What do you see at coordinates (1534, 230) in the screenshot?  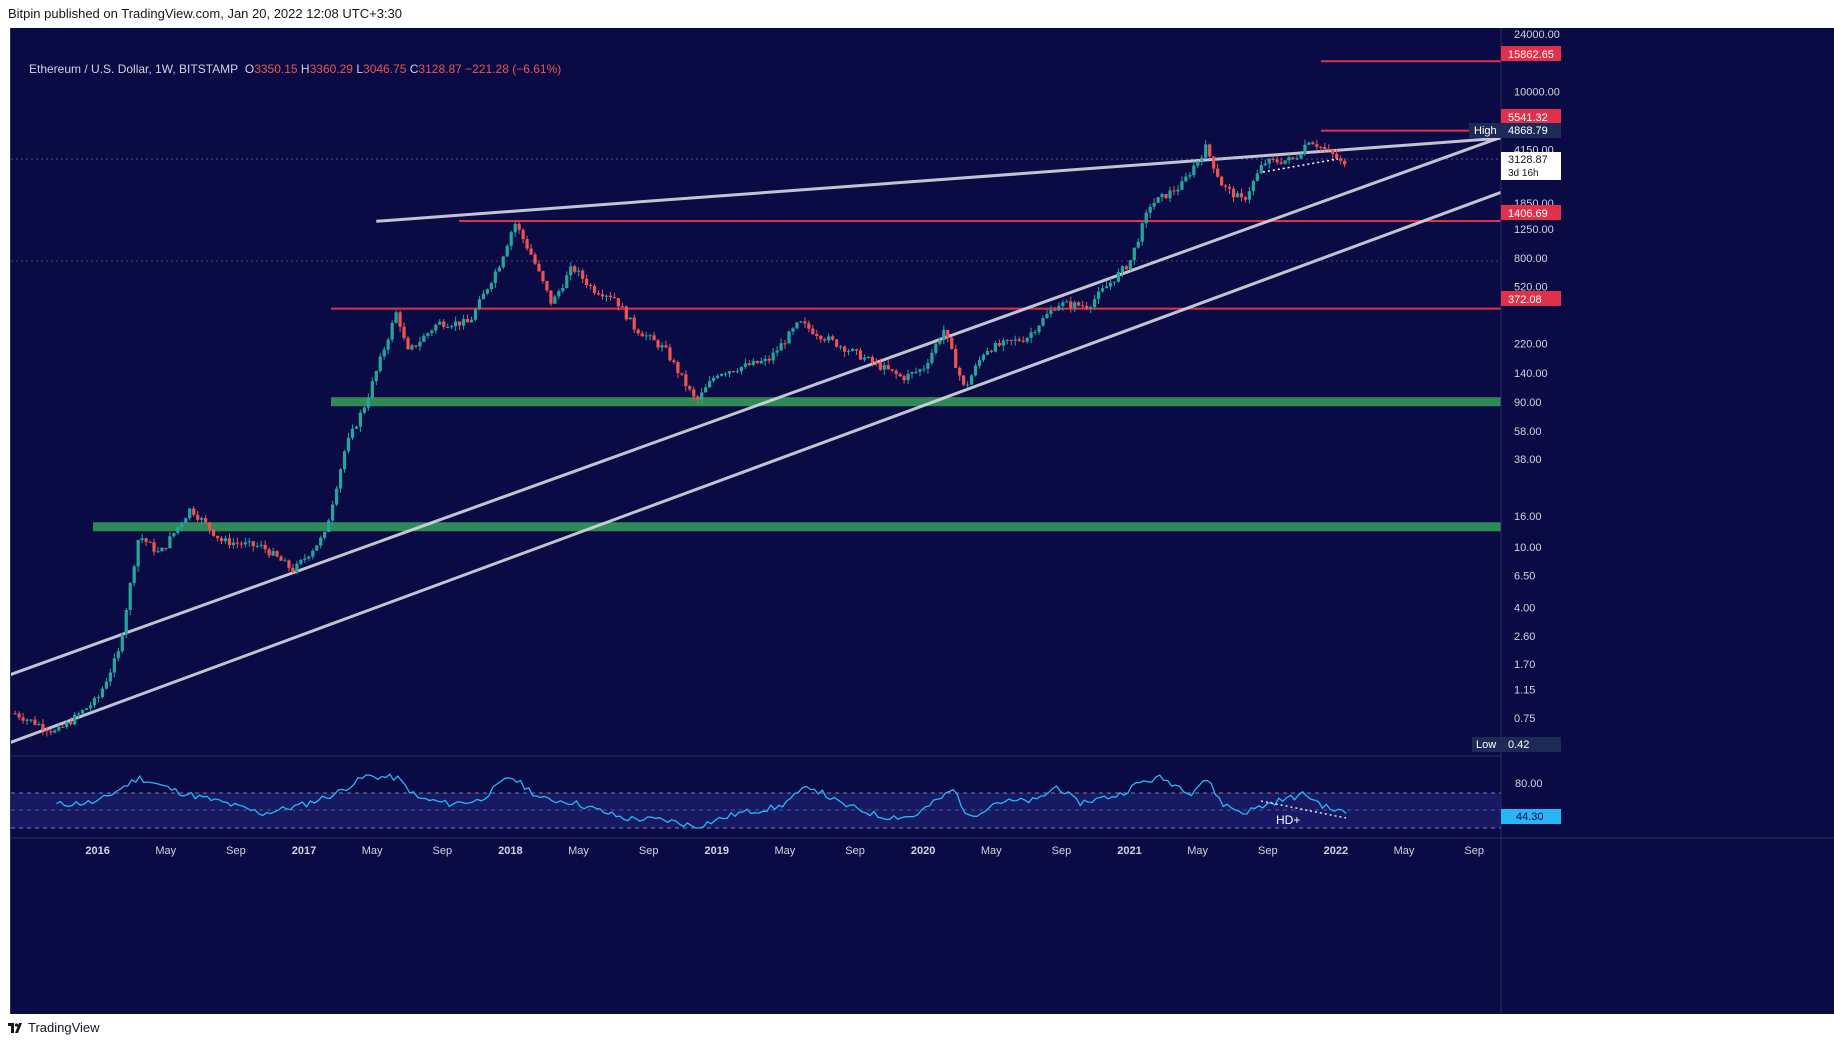 I see `price-tick-4: 1250.00` at bounding box center [1534, 230].